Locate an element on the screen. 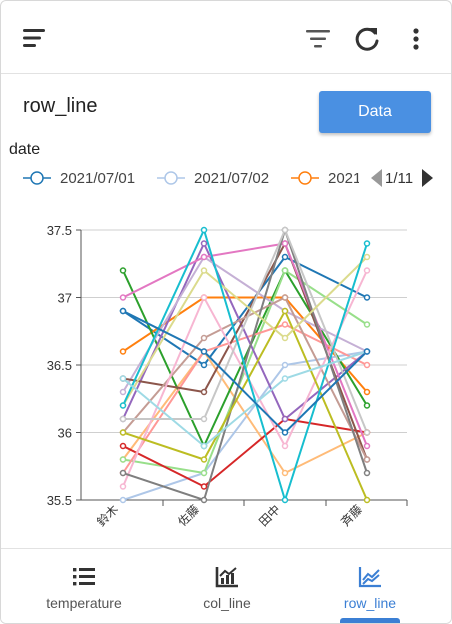 The height and width of the screenshot is (624, 452). nav-label-col-line: col_line is located at coordinates (227, 603).